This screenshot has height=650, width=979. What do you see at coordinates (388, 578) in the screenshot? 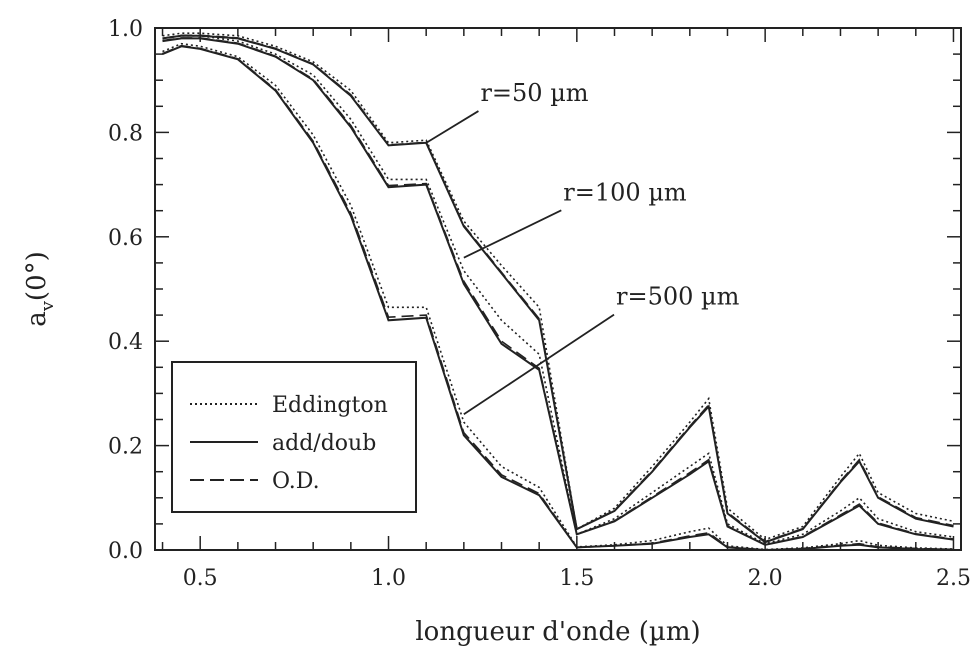
I see `x-tick-label: 1.0` at bounding box center [388, 578].